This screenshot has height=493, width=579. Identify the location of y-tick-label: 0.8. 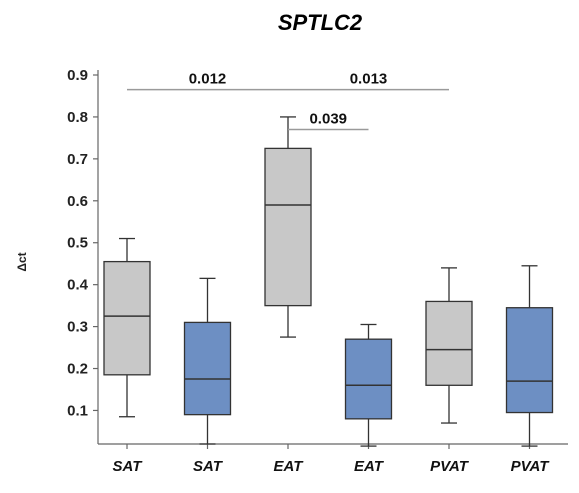
(77, 117).